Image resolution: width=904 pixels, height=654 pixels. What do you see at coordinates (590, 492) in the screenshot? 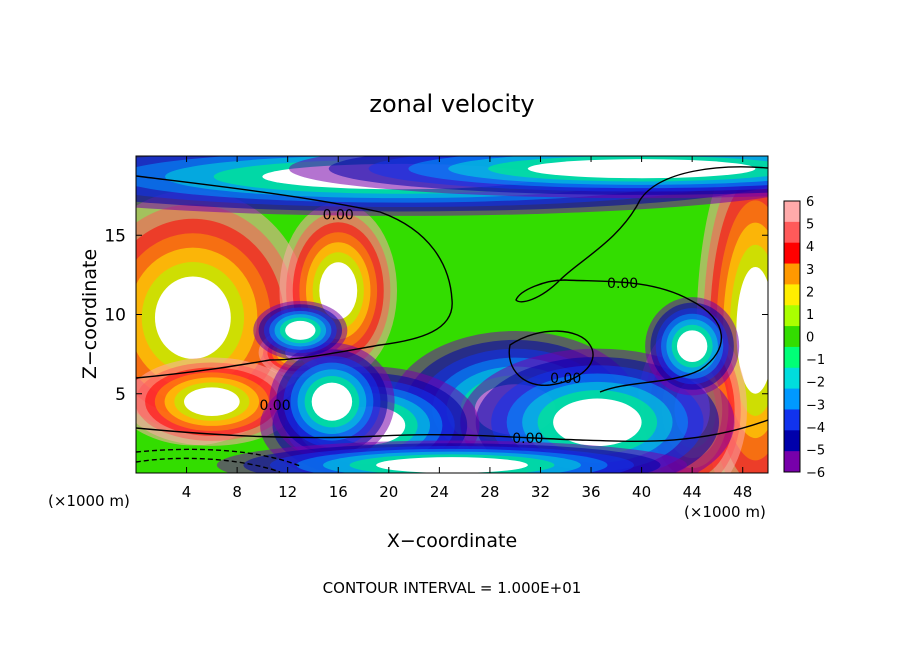
I see `x-tick-label: 36` at bounding box center [590, 492].